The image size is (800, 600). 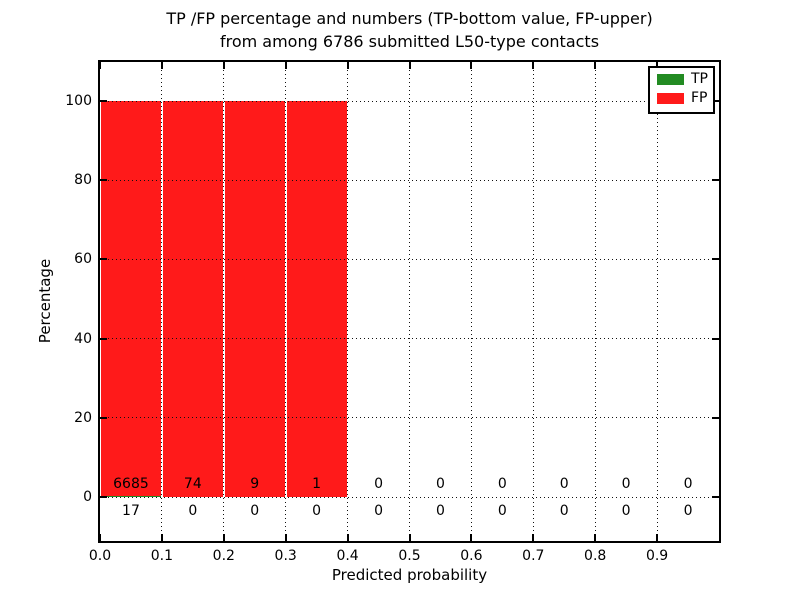 What do you see at coordinates (720, 301) in the screenshot?
I see `right-spine` at bounding box center [720, 301].